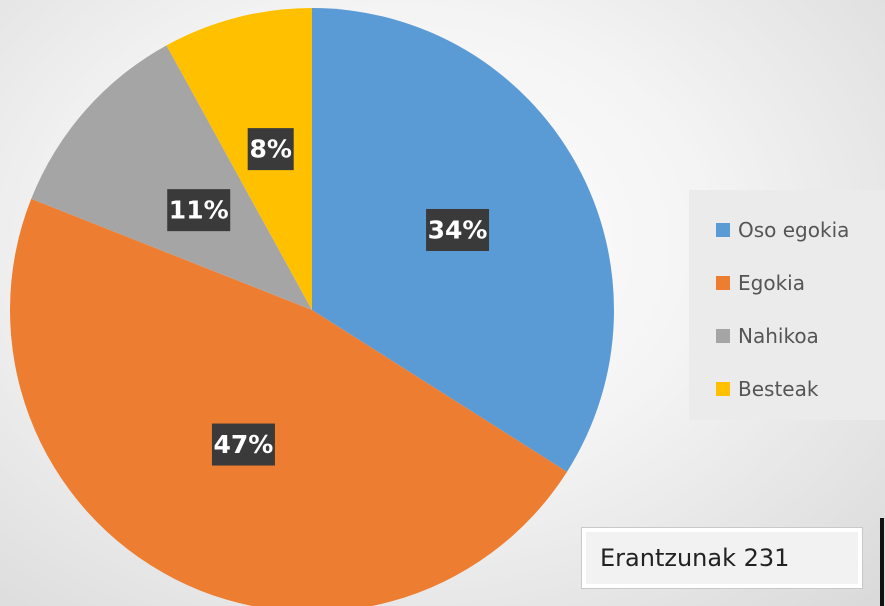 The image size is (885, 606). Describe the element at coordinates (778, 389) in the screenshot. I see `legend-label-besteak: Besteak` at that location.